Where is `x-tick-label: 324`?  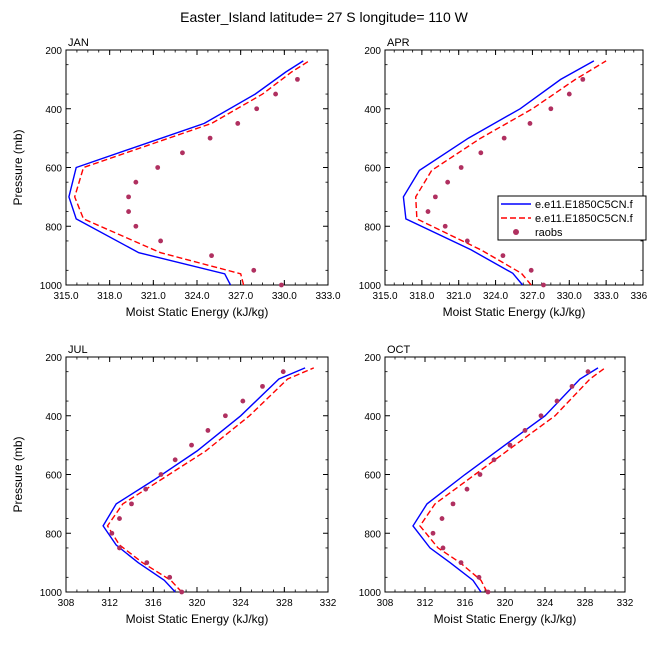
x-tick-label: 324 is located at coordinates (240, 603).